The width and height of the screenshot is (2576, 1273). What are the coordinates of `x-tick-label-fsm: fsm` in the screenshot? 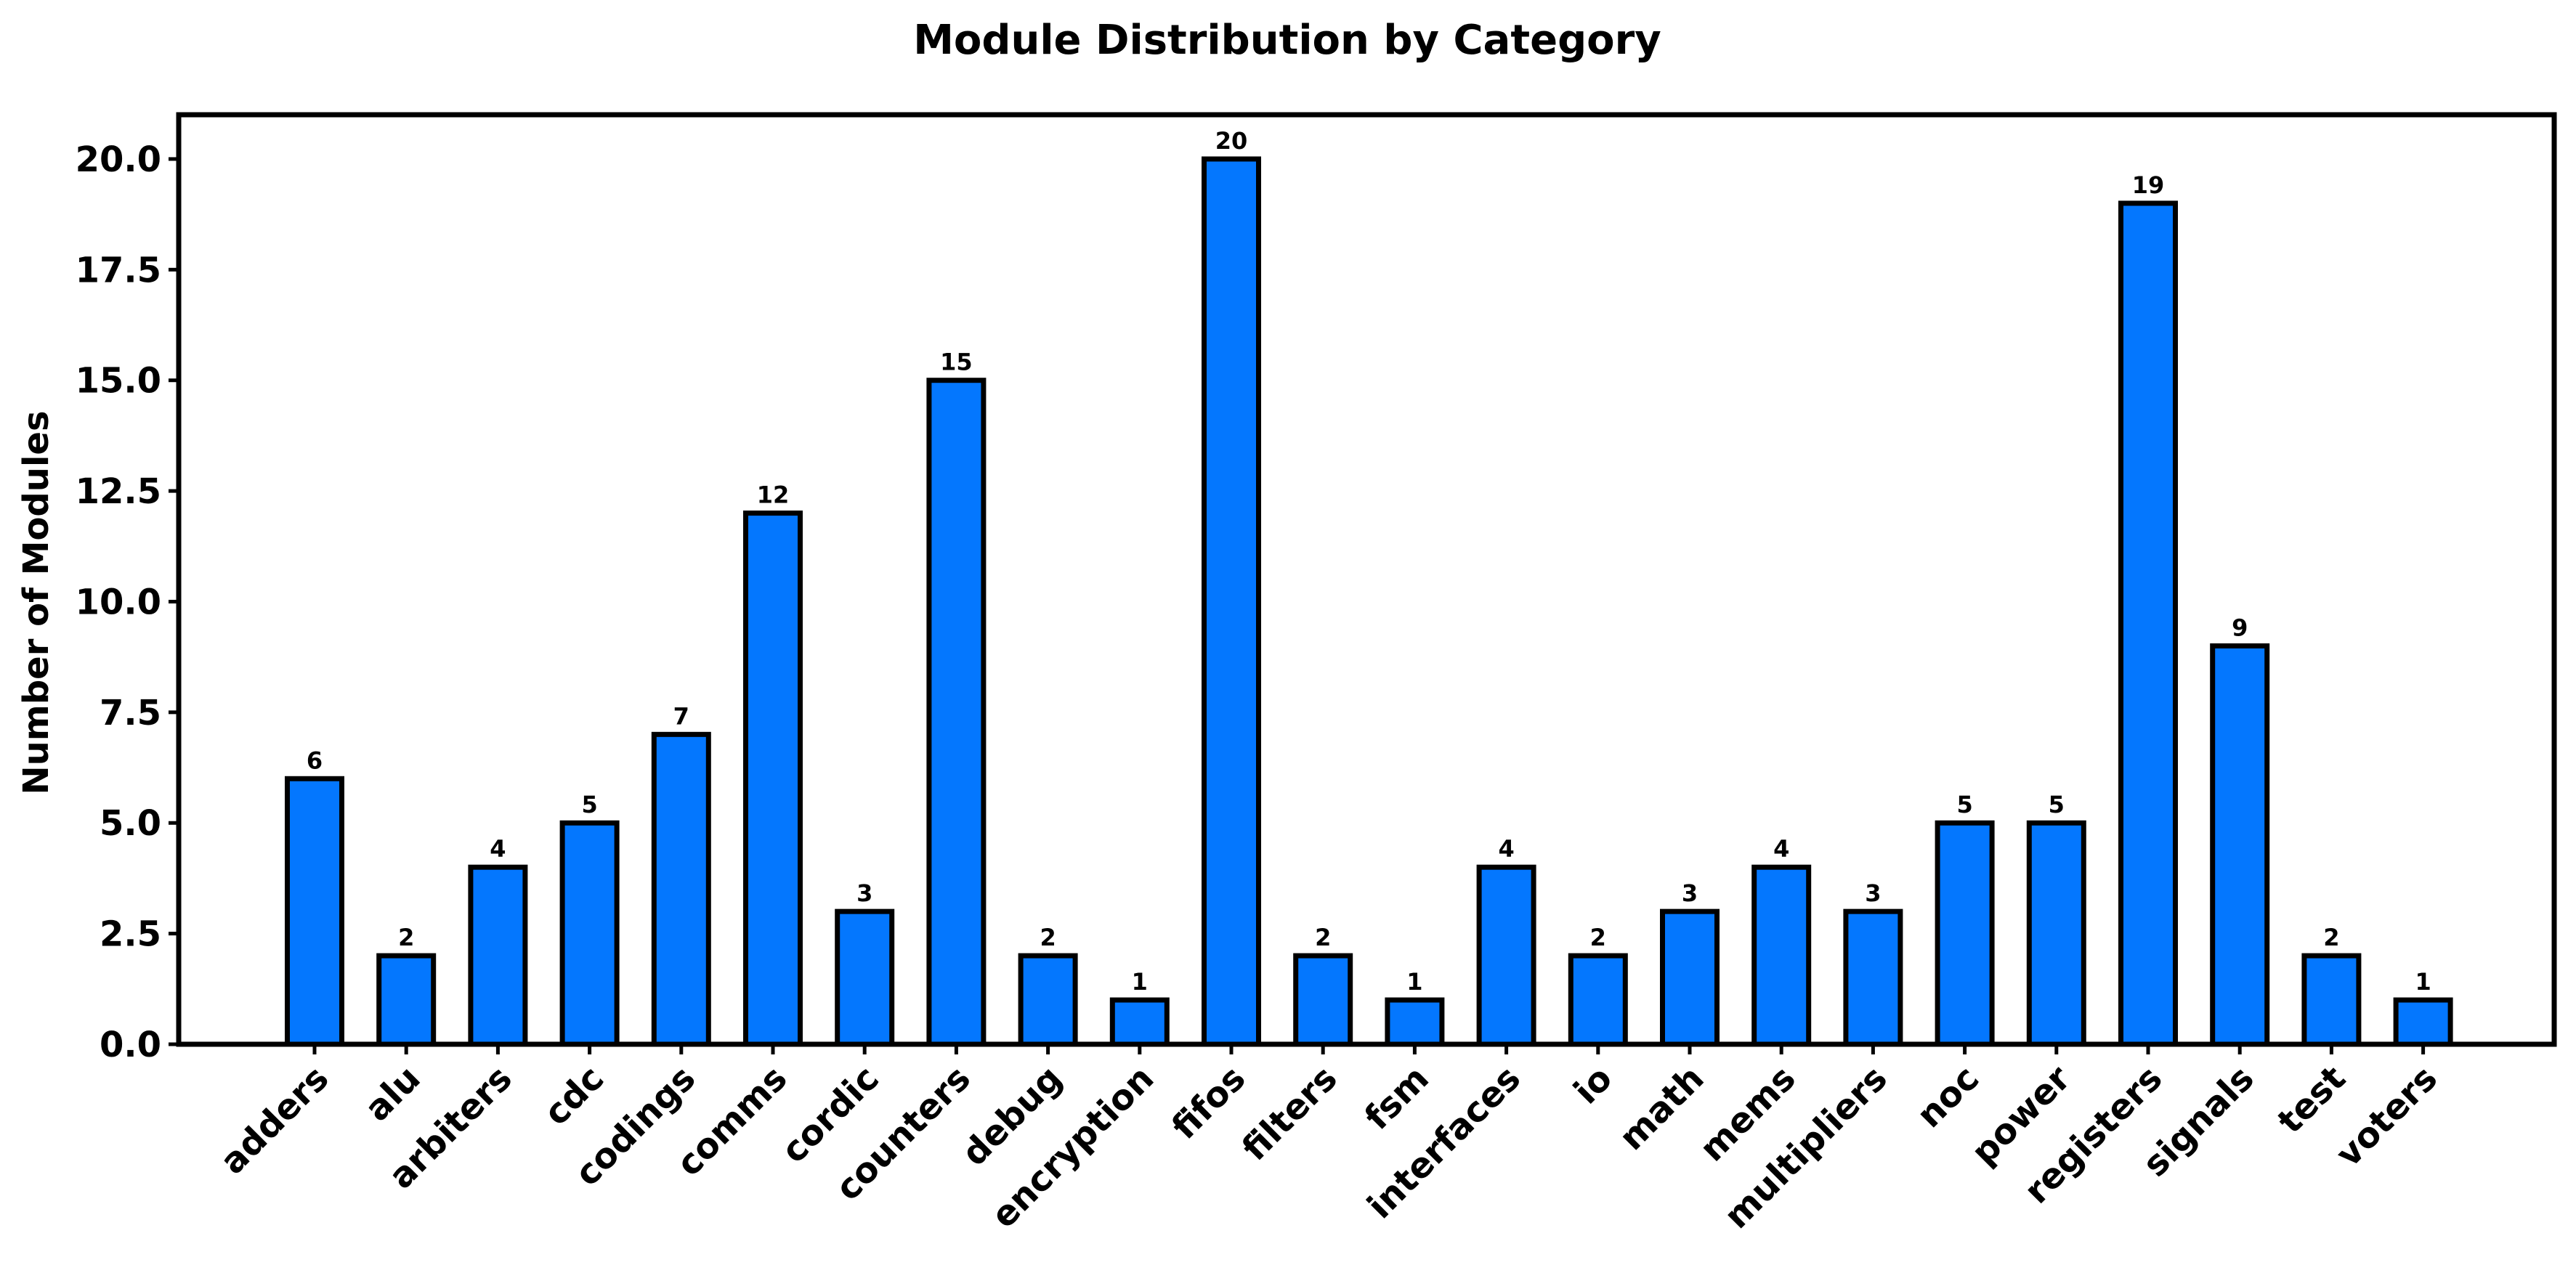 It's located at (1397, 1098).